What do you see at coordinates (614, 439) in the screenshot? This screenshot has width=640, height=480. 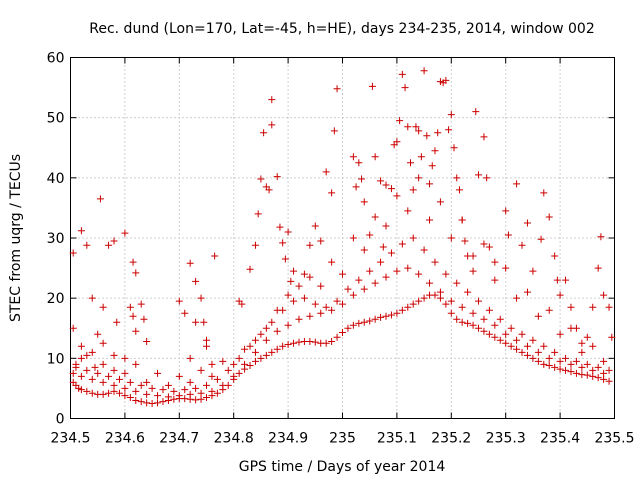 I see `x-tick-label: 235.5` at bounding box center [614, 439].